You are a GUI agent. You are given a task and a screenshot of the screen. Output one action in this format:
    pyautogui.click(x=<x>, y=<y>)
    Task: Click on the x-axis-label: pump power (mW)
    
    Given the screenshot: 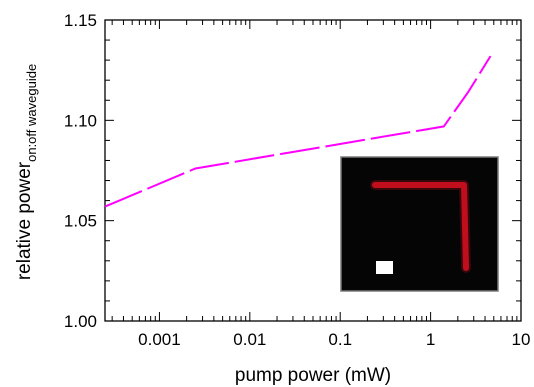 What is the action you would take?
    pyautogui.click(x=313, y=375)
    